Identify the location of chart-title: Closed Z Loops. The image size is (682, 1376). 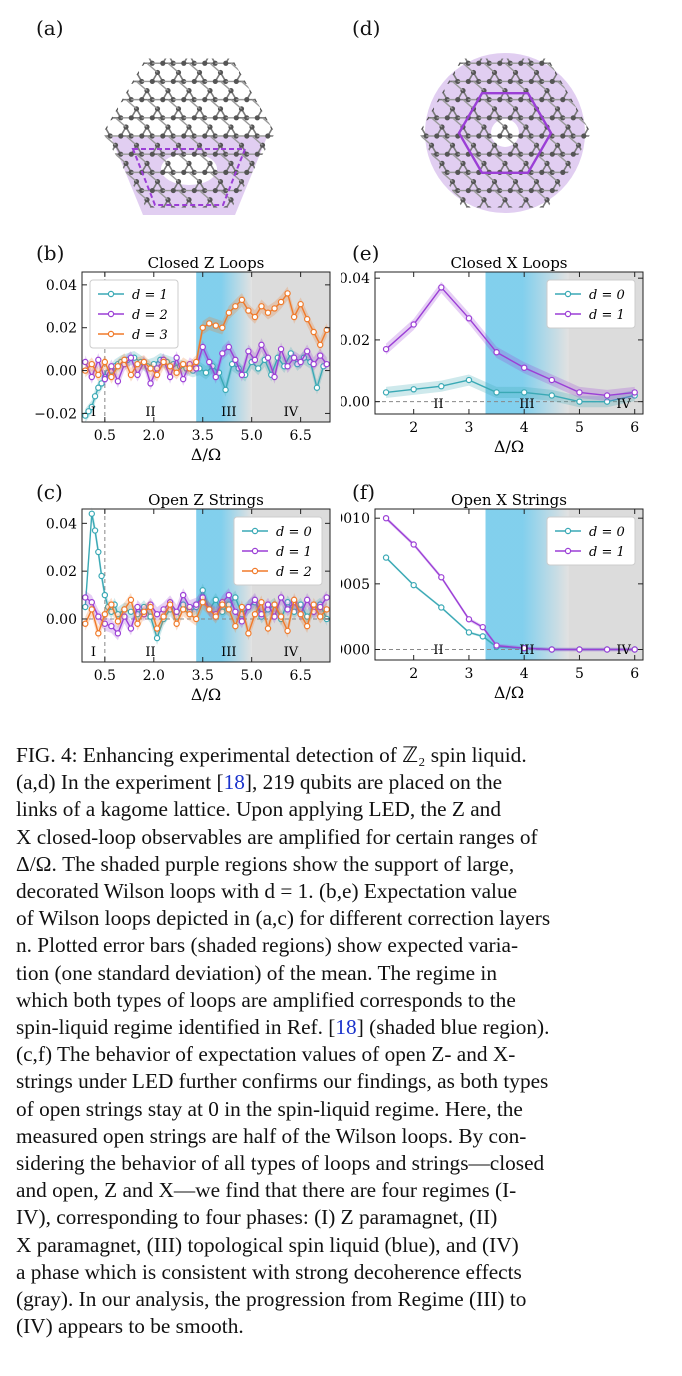
(206, 263).